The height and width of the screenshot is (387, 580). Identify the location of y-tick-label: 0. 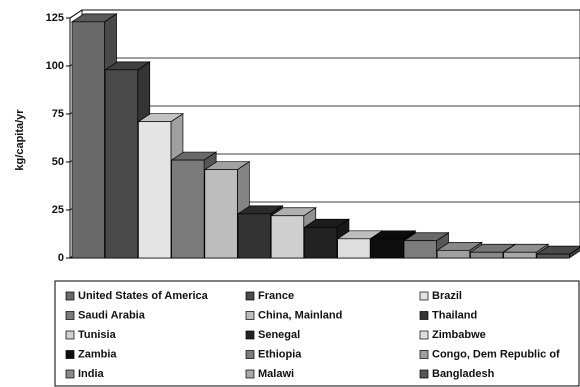
(61, 258).